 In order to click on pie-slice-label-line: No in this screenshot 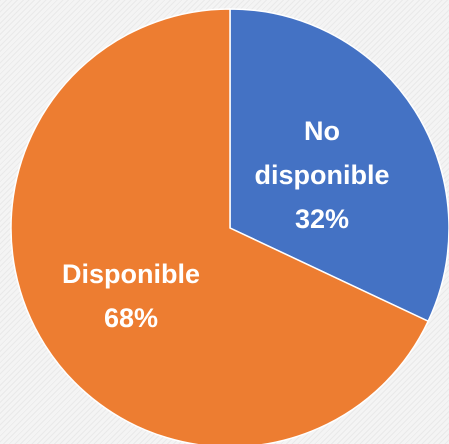, I will do `click(322, 131)`.